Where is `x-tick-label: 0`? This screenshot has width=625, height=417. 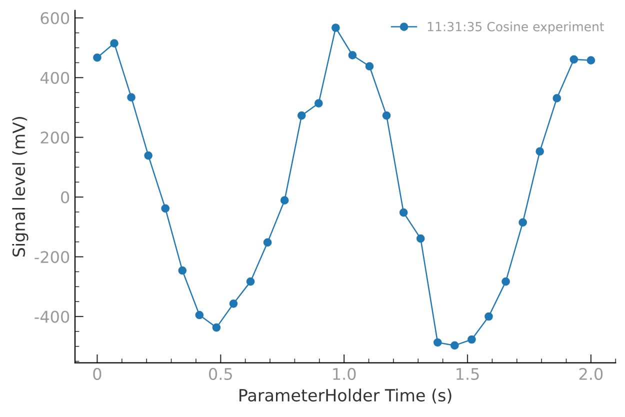 x-tick-label: 0 is located at coordinates (97, 374).